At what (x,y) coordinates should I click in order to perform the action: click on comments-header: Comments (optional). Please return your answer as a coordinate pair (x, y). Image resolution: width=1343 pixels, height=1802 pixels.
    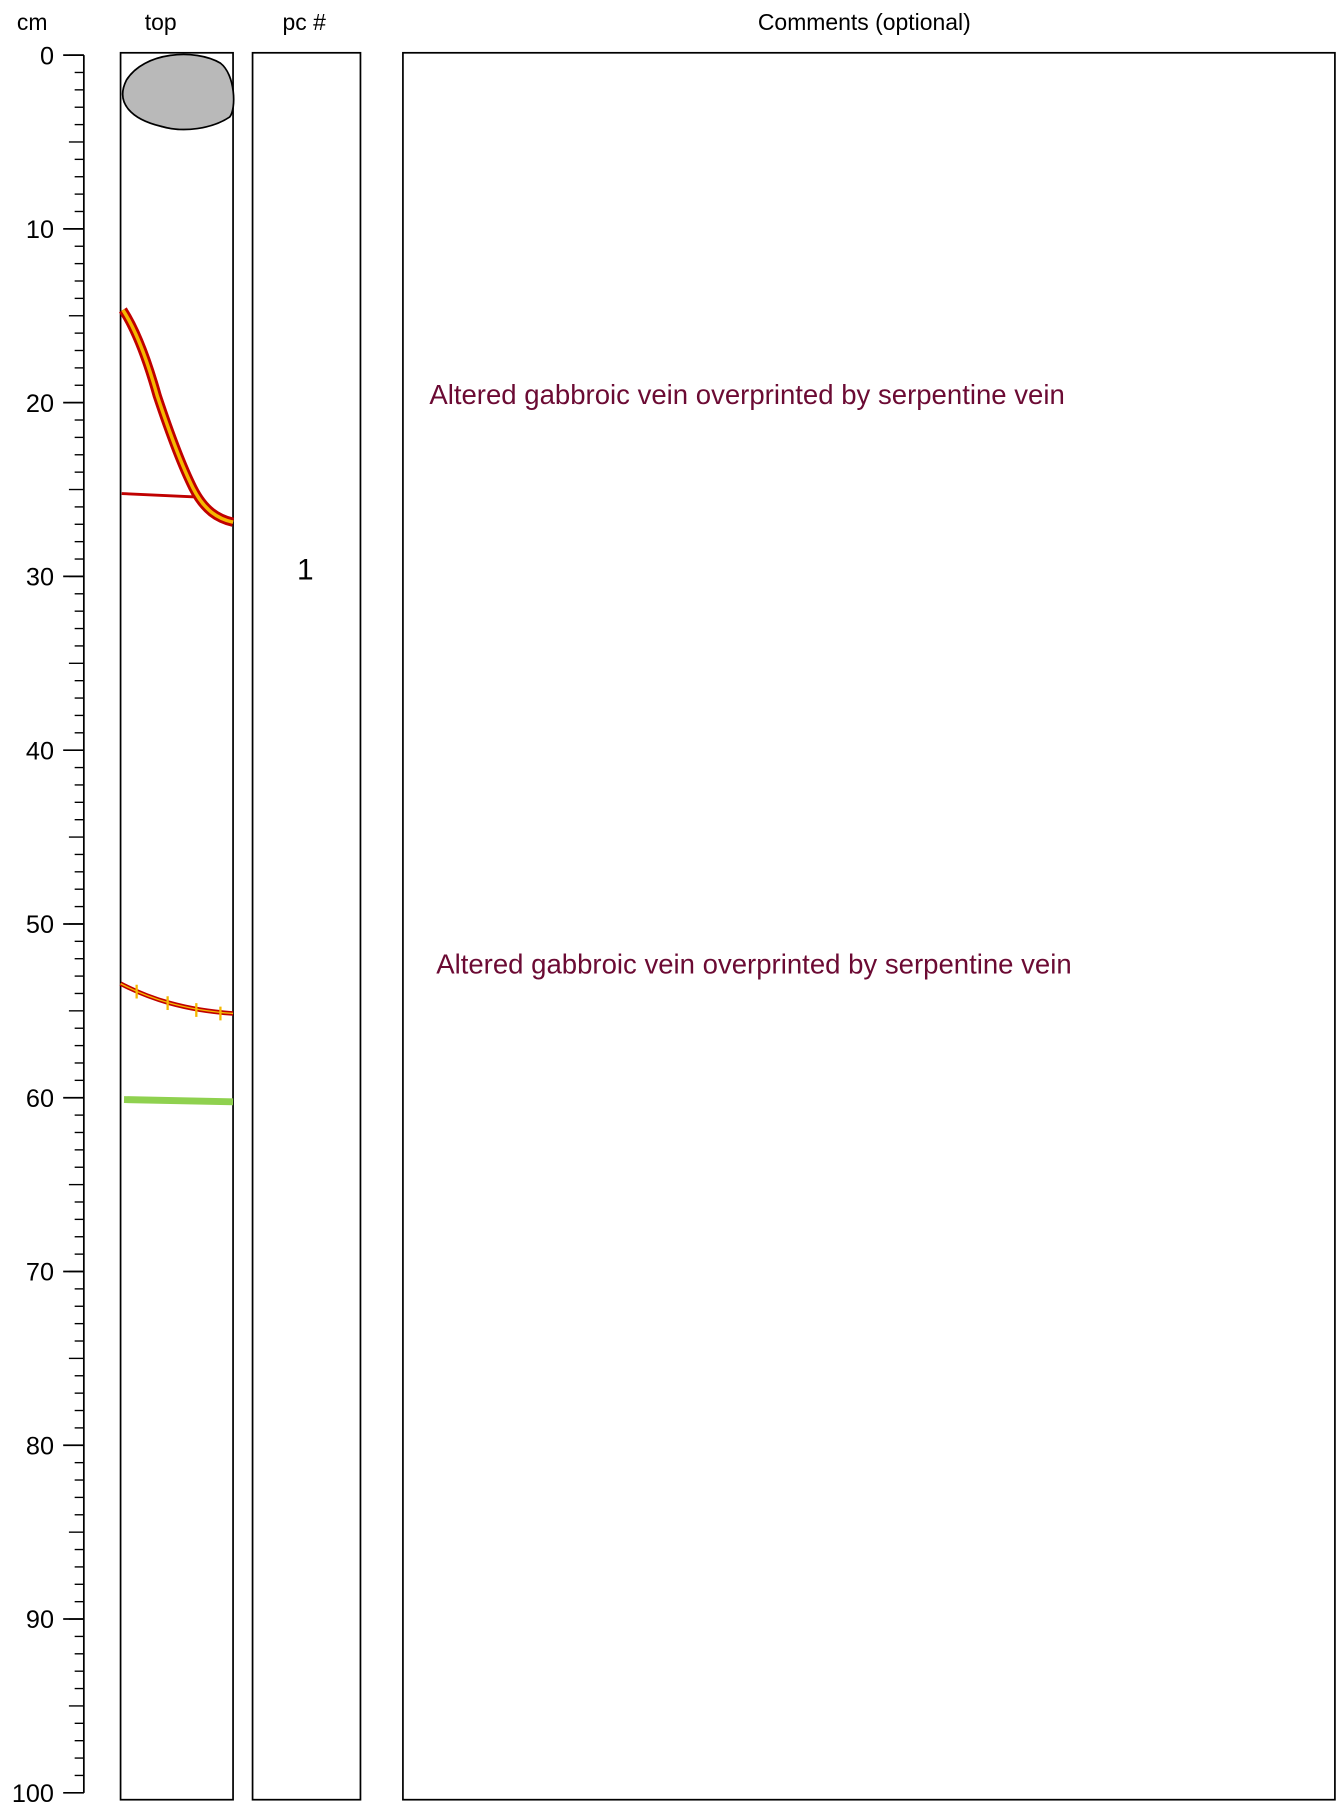
    Looking at the image, I should click on (864, 22).